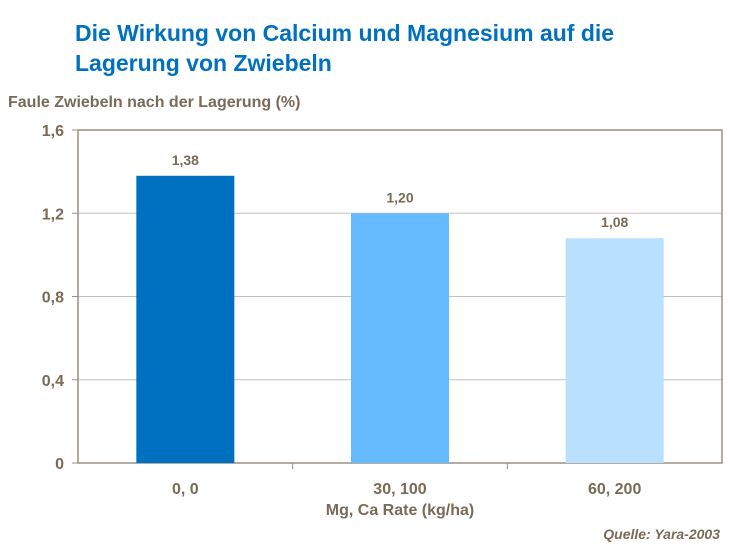 The width and height of the screenshot is (730, 548). What do you see at coordinates (400, 510) in the screenshot?
I see `x-axis-label: Mg, Ca Rate (kg/ha)` at bounding box center [400, 510].